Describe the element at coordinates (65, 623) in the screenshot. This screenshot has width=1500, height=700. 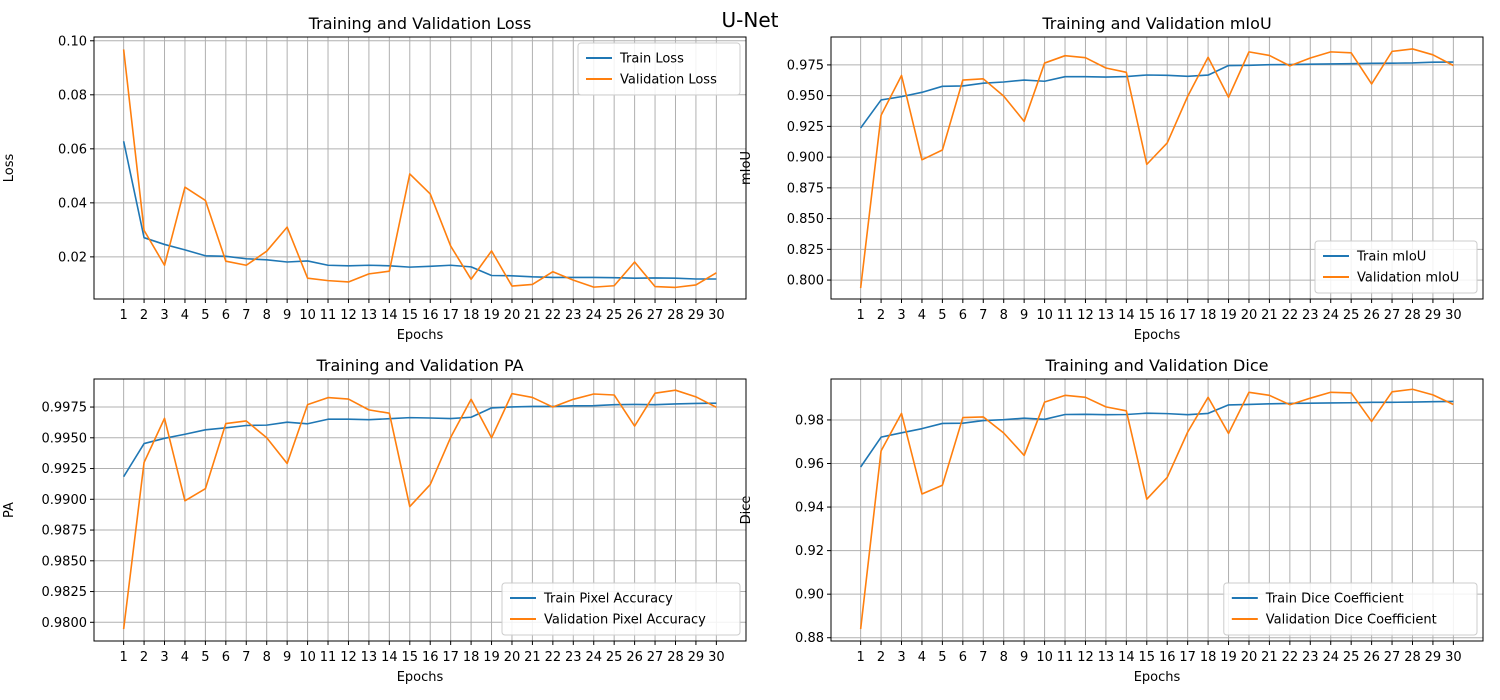
I see `pa-ytick-label: 0.9800` at that location.